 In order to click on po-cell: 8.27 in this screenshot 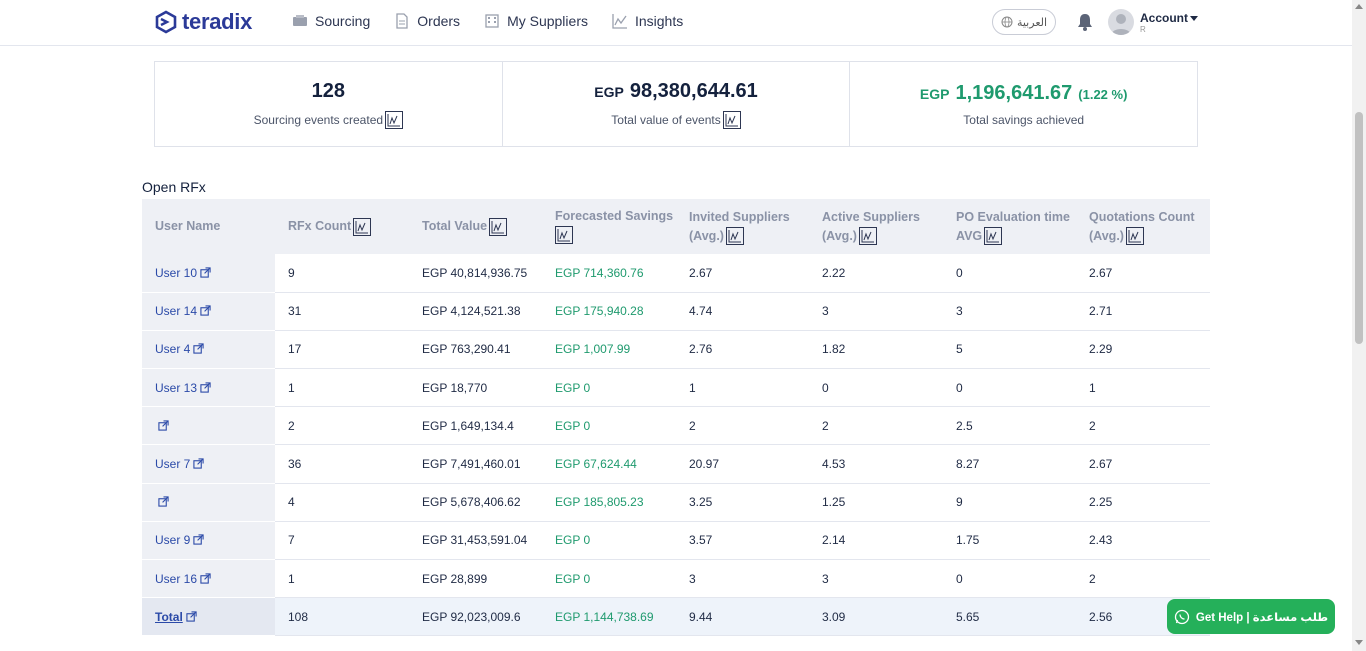, I will do `click(1009, 464)`.